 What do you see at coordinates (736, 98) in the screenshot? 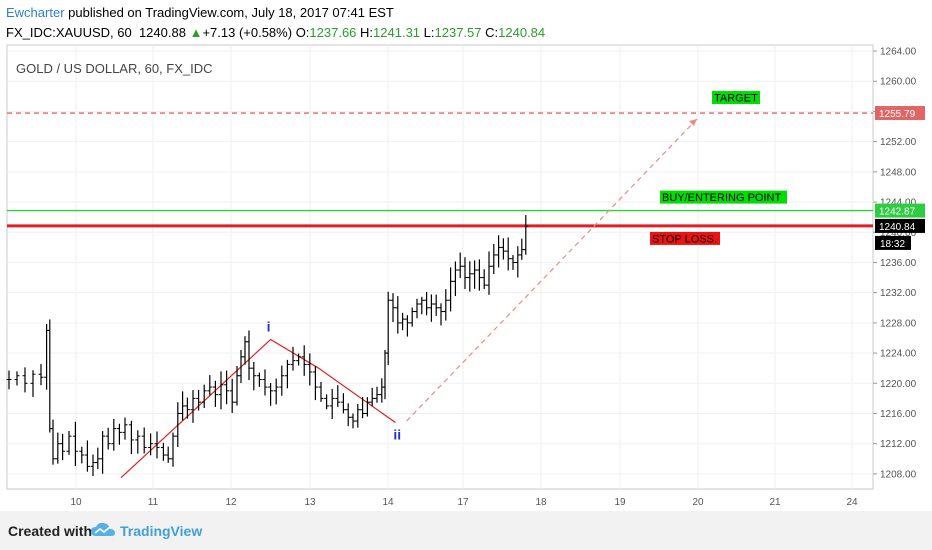
I see `target-annotation-box` at bounding box center [736, 98].